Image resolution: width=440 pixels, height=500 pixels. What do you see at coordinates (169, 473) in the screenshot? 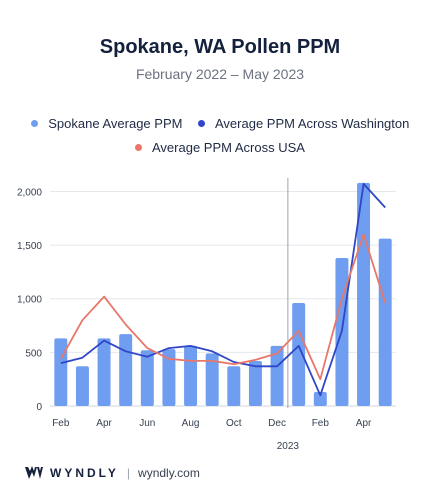
I see `footer-url: wyndly.com` at bounding box center [169, 473].